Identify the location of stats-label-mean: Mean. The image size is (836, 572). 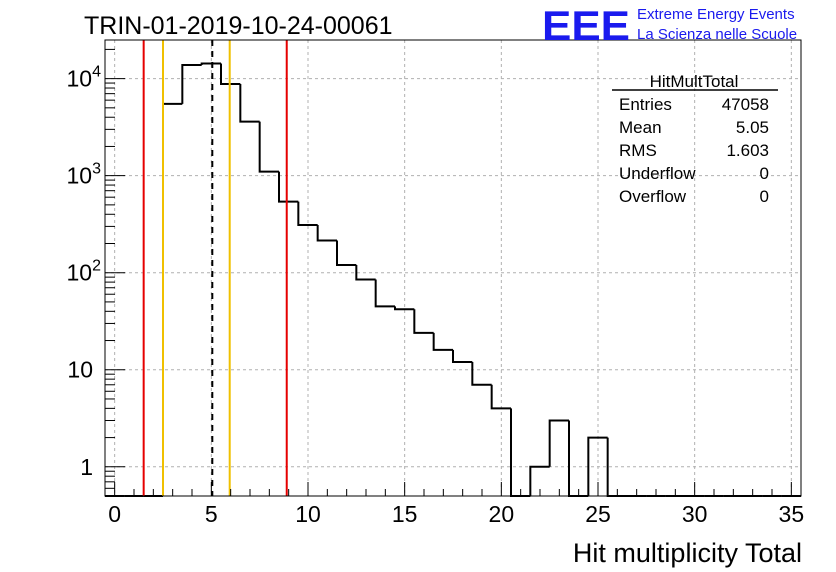
(640, 127).